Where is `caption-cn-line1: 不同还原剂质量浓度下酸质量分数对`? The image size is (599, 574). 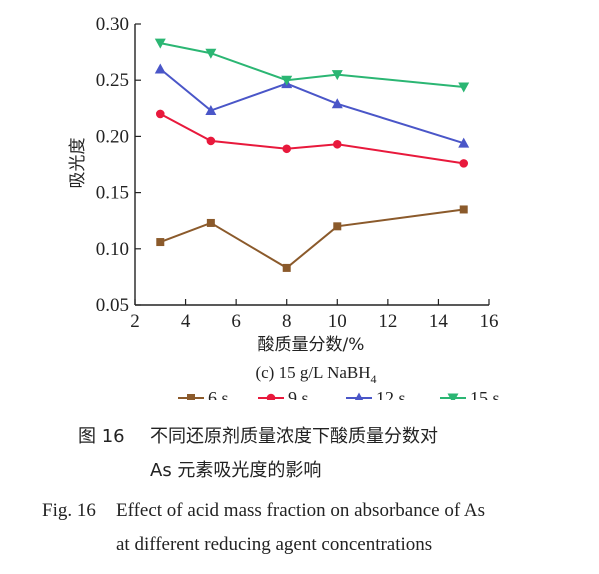
caption-cn-line1: 不同还原剂质量浓度下酸质量分数对 is located at coordinates (294, 436).